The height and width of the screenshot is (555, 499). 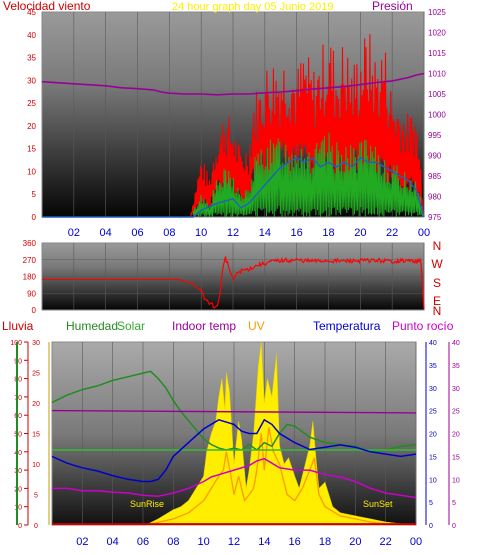 What do you see at coordinates (249, 542) in the screenshot?
I see `climate-time-axis: 02 04 06 08 10 12 14 16 18 20 22 00` at bounding box center [249, 542].